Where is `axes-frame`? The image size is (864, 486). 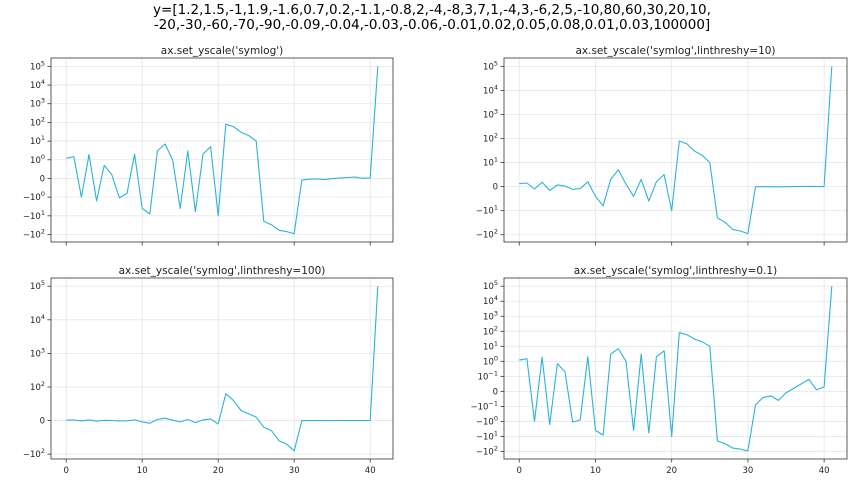
axes-frame is located at coordinates (222, 368).